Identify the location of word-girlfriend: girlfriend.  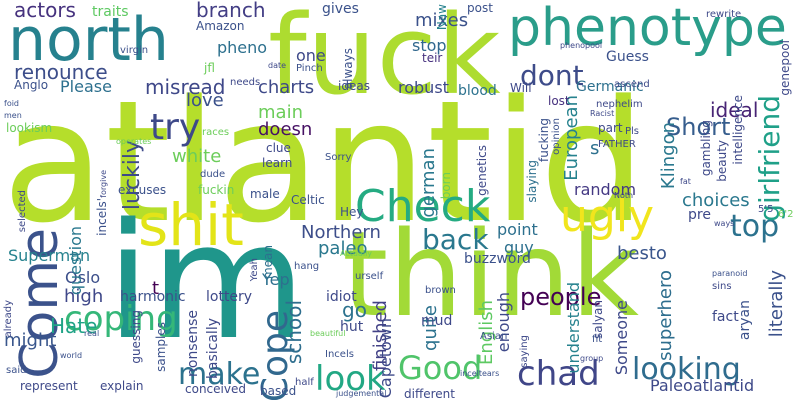
(769, 158).